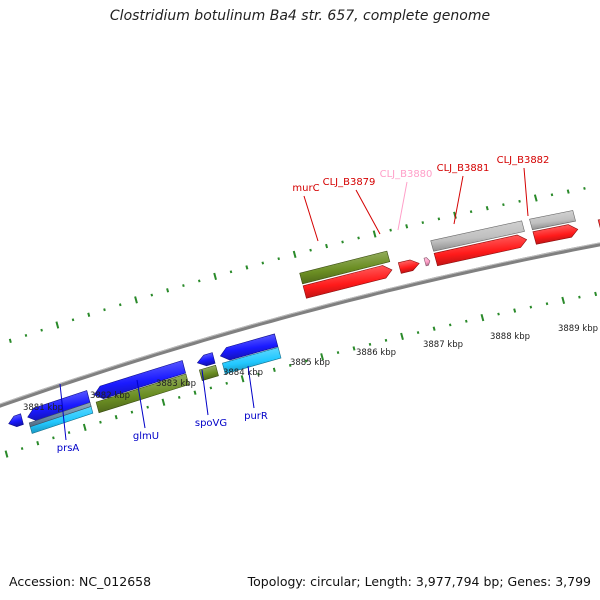 Image resolution: width=600 pixels, height=600 pixels. I want to click on glmU-gene-bar, so click(142, 393).